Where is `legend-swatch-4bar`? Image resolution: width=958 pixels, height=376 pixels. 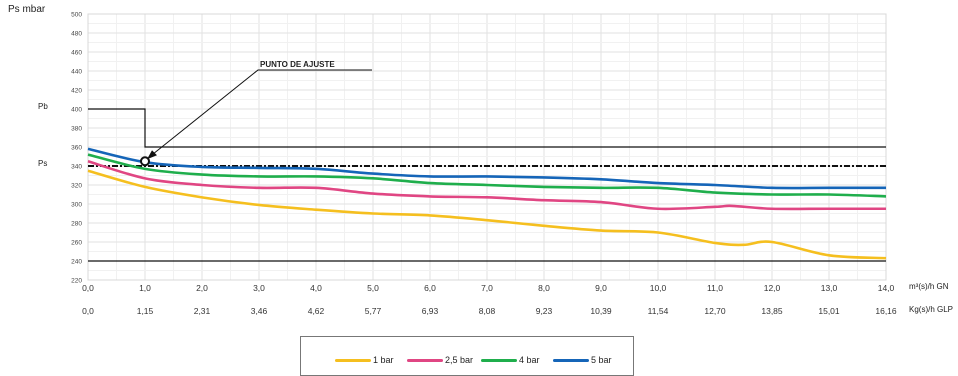 legend-swatch-4bar is located at coordinates (499, 360).